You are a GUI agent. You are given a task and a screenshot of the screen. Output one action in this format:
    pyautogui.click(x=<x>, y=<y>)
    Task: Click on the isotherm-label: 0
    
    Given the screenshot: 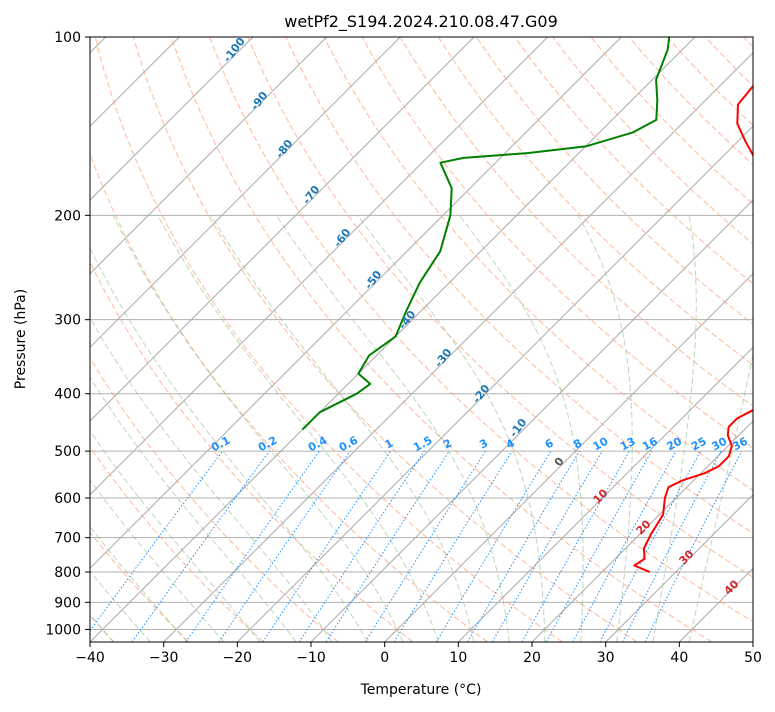 What is the action you would take?
    pyautogui.click(x=559, y=462)
    